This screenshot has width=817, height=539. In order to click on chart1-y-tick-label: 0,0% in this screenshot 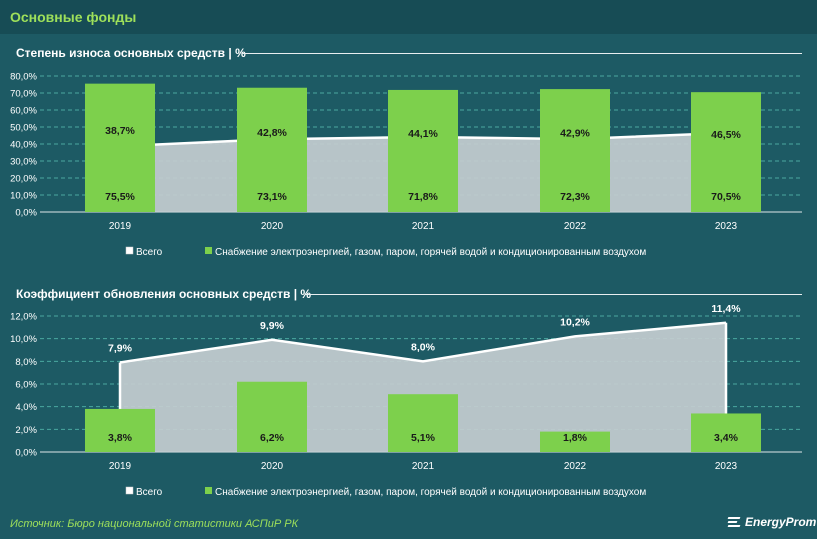, I will do `click(26, 213)`.